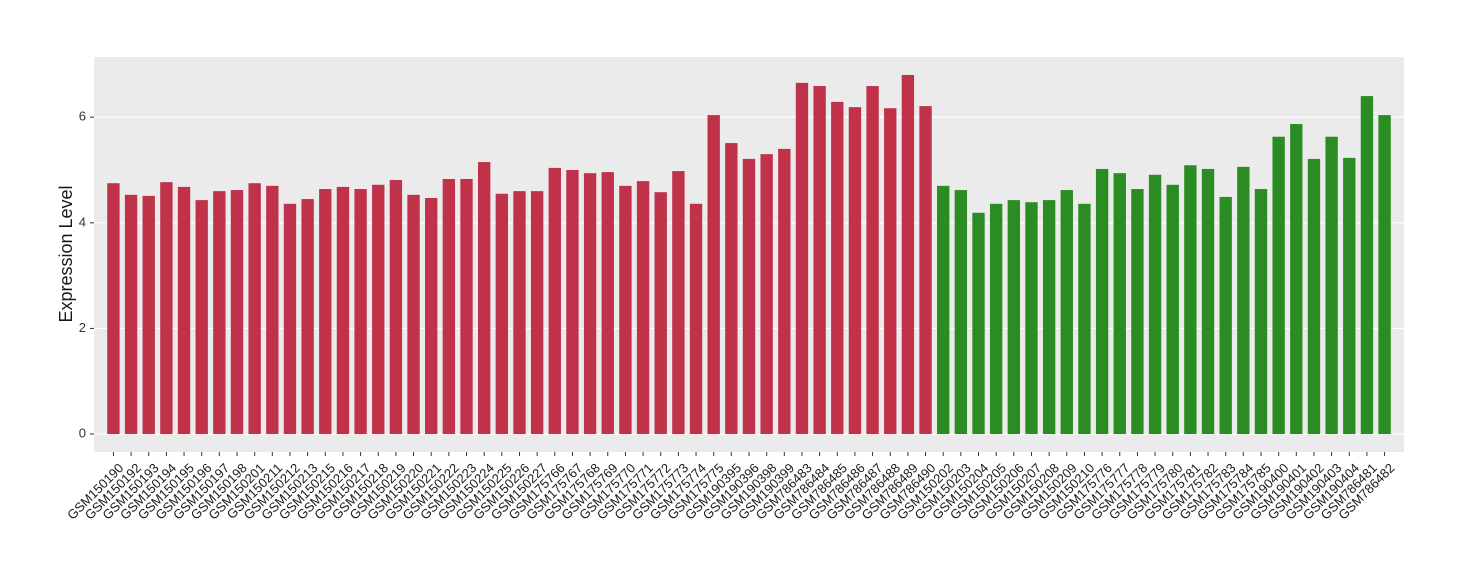 This screenshot has width=1460, height=580. What do you see at coordinates (82, 221) in the screenshot?
I see `y-tick-label: 4` at bounding box center [82, 221].